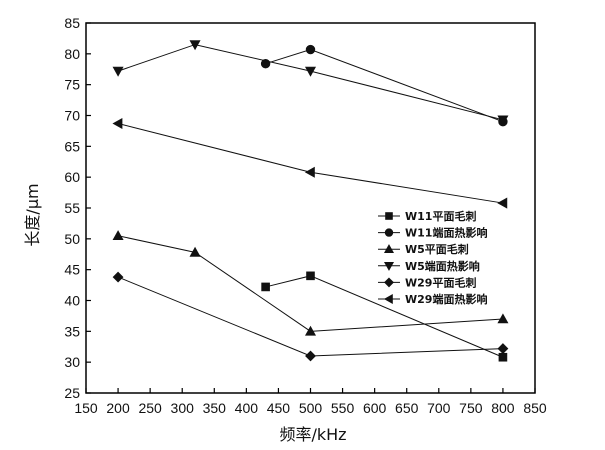 This screenshot has height=450, width=605. I want to click on y-tick-label: 35, so click(72, 331).